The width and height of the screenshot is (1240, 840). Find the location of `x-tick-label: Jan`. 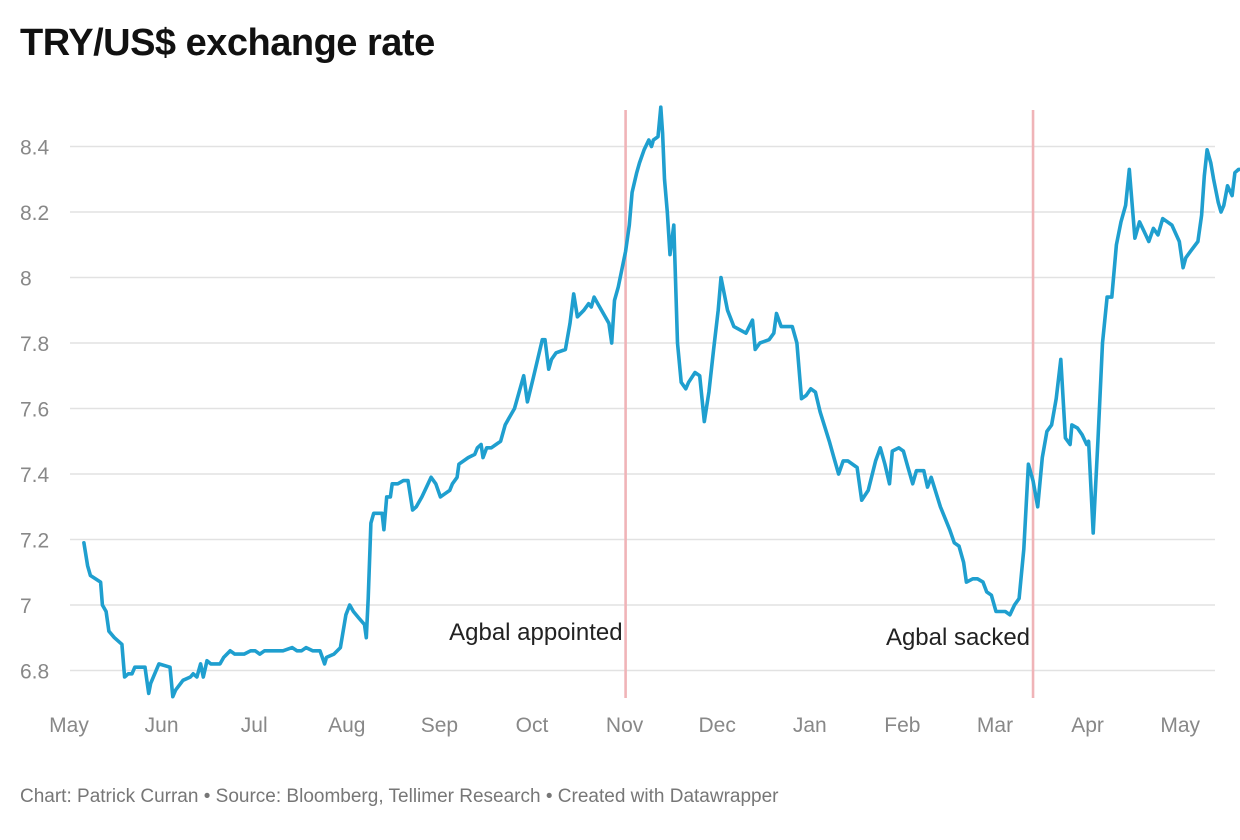

x-tick-label: Jan is located at coordinates (810, 725).